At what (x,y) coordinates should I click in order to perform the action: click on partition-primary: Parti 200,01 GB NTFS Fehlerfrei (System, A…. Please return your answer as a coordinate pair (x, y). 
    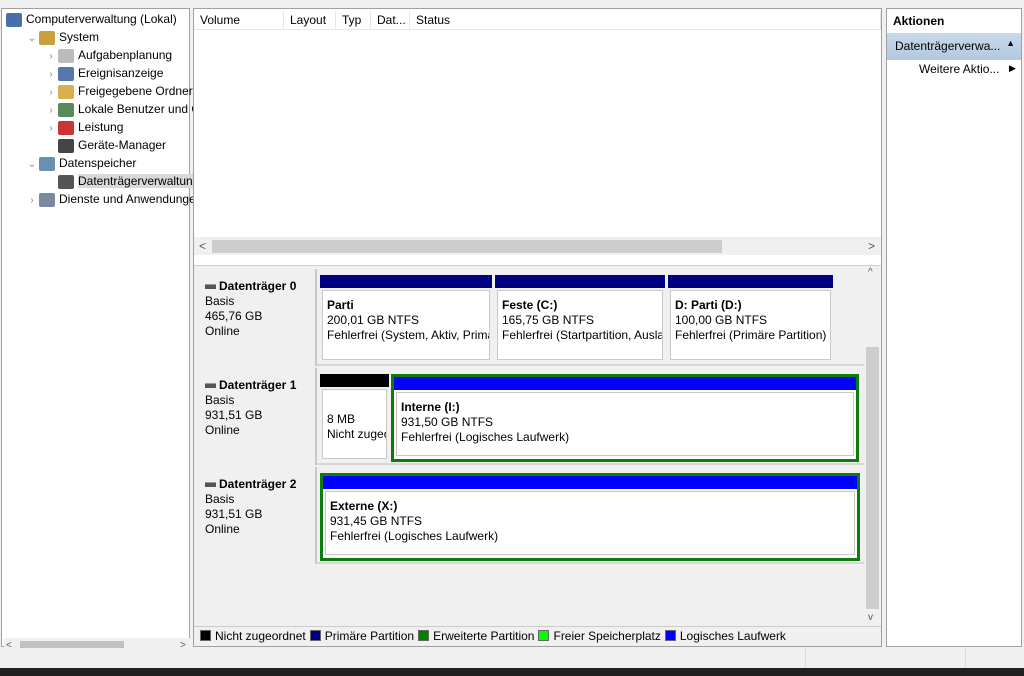
    Looking at the image, I should click on (406, 319).